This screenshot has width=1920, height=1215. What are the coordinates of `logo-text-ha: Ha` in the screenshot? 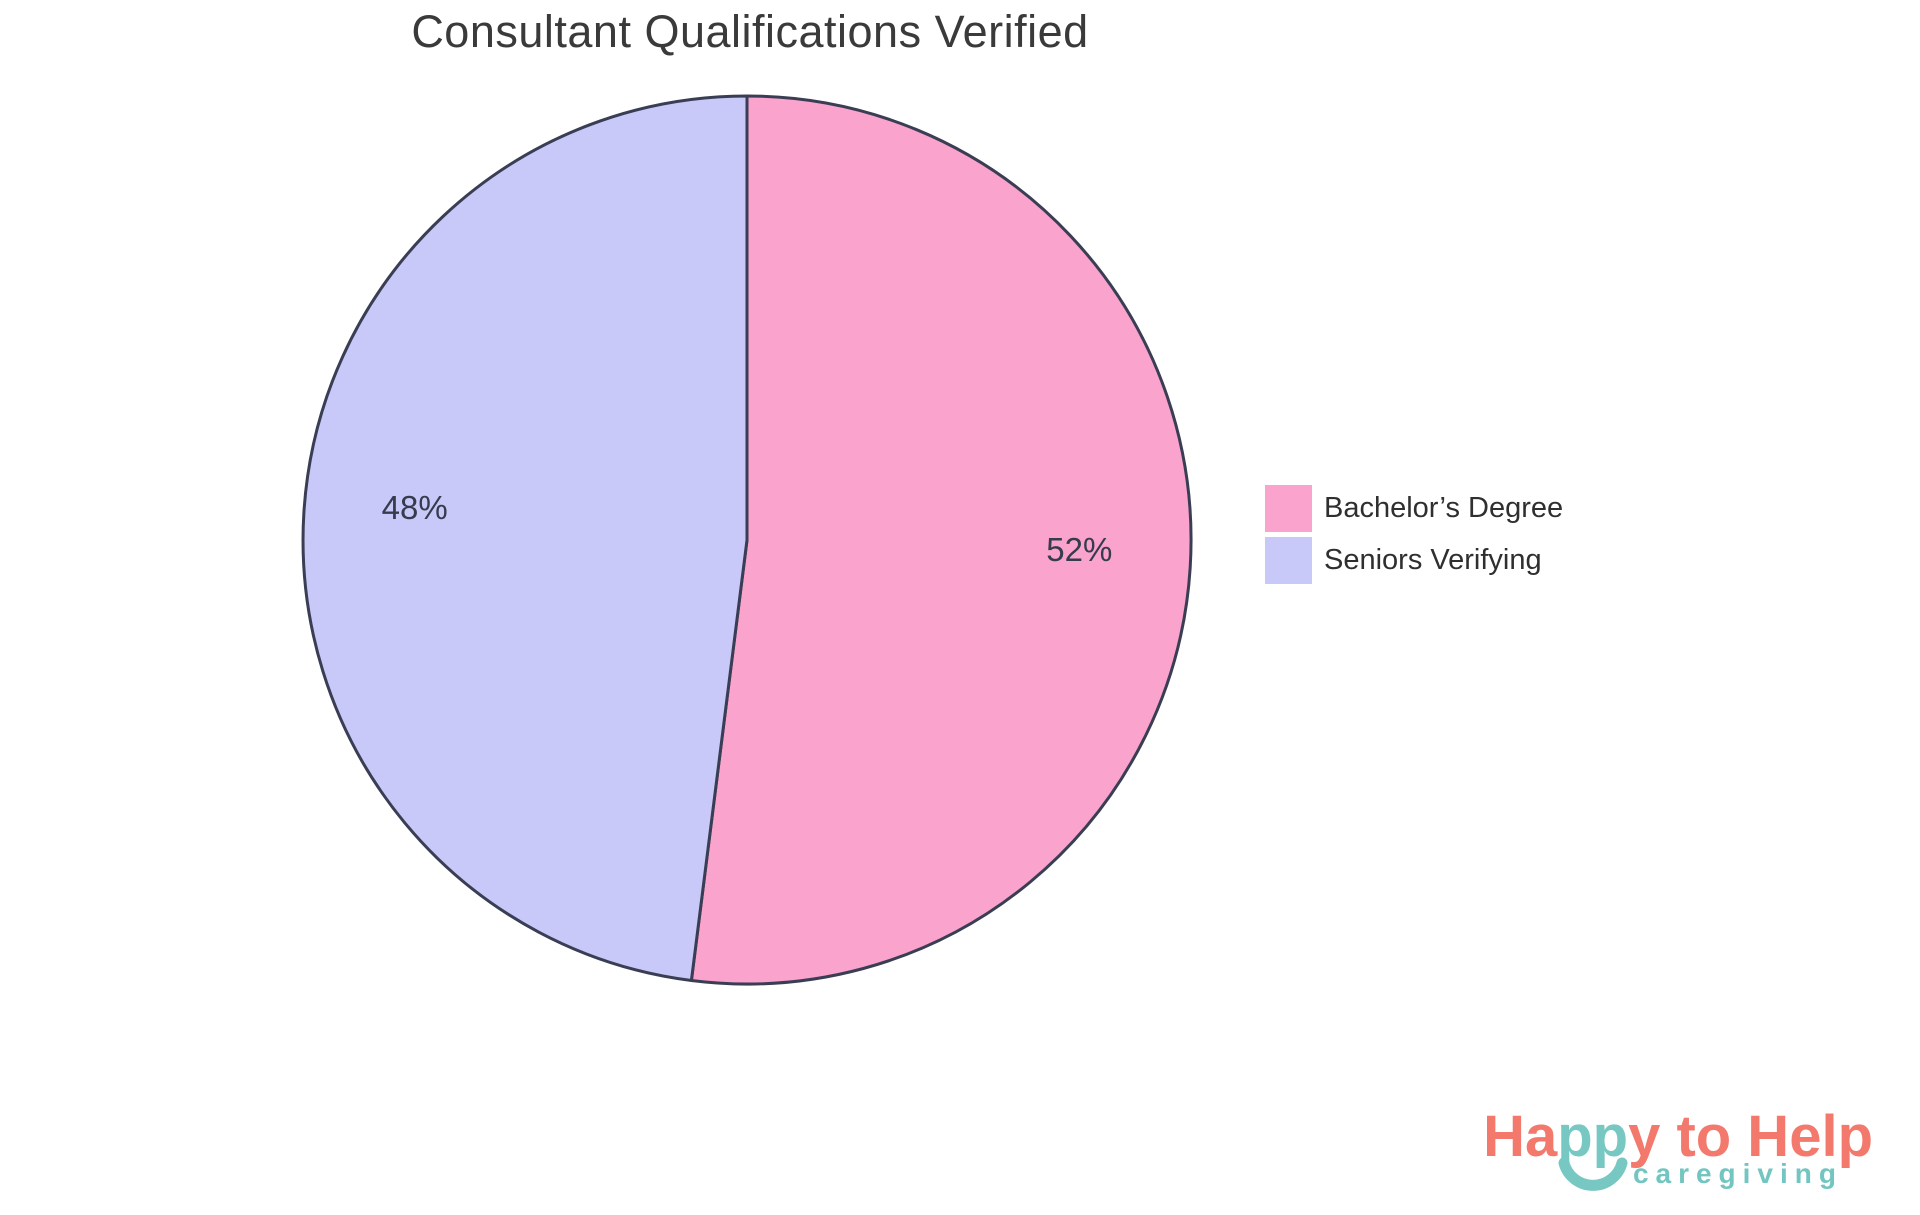 It's located at (1520, 1136).